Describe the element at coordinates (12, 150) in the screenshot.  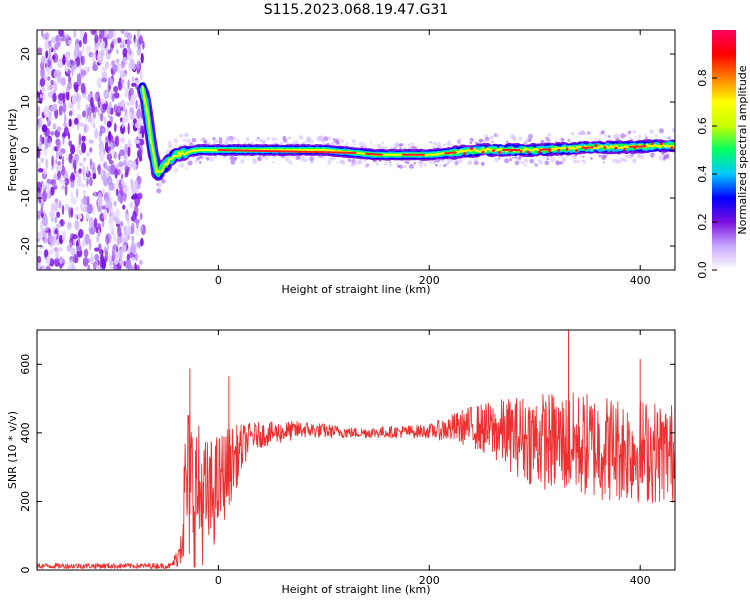
I see `spectrogram-y-label: Frequency (Hz)` at that location.